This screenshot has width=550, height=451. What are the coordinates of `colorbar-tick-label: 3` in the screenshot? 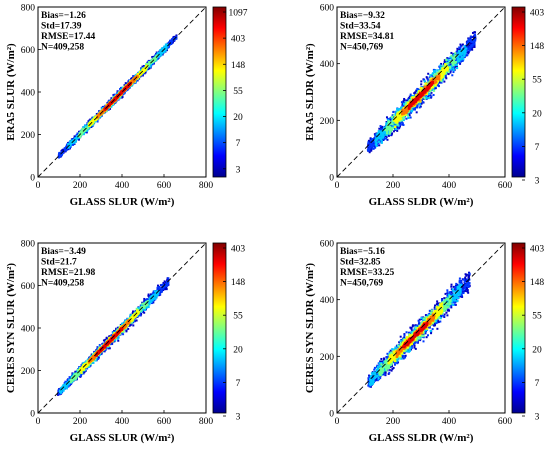 It's located at (238, 170).